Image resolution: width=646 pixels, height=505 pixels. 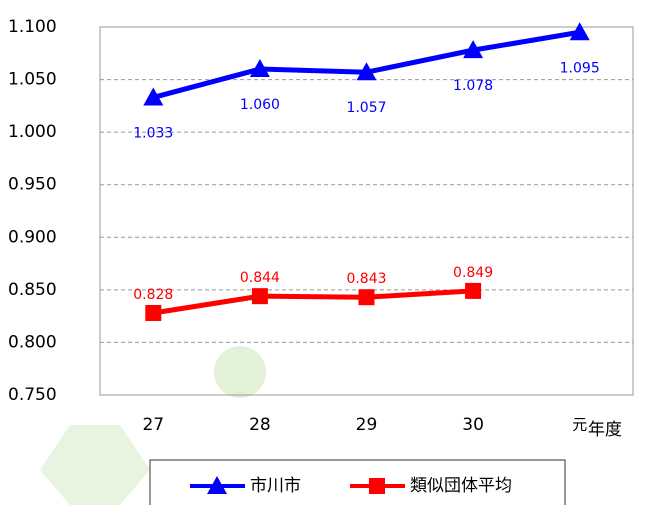 What do you see at coordinates (579, 425) in the screenshot?
I see `x-tick-label: 元` at bounding box center [579, 425].